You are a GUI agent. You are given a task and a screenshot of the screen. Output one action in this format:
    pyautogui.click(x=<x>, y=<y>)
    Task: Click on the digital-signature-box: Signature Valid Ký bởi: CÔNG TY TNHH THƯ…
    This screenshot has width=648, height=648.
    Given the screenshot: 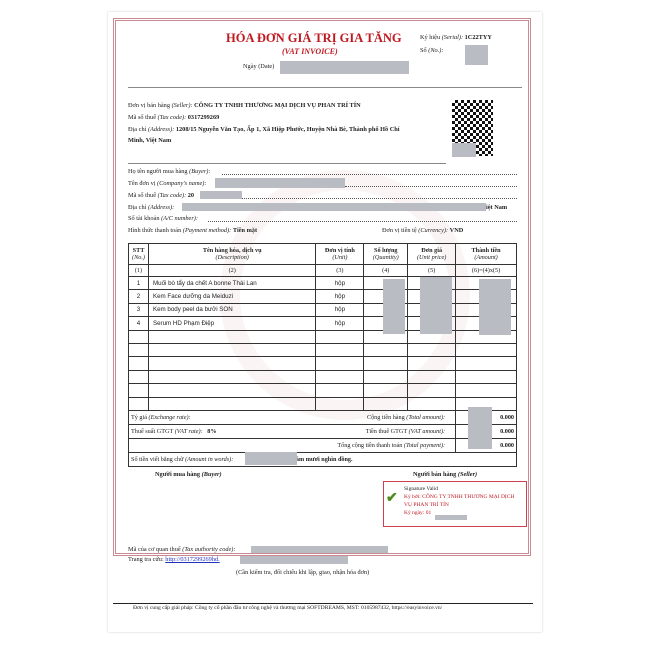 What is the action you would take?
    pyautogui.click(x=455, y=504)
    